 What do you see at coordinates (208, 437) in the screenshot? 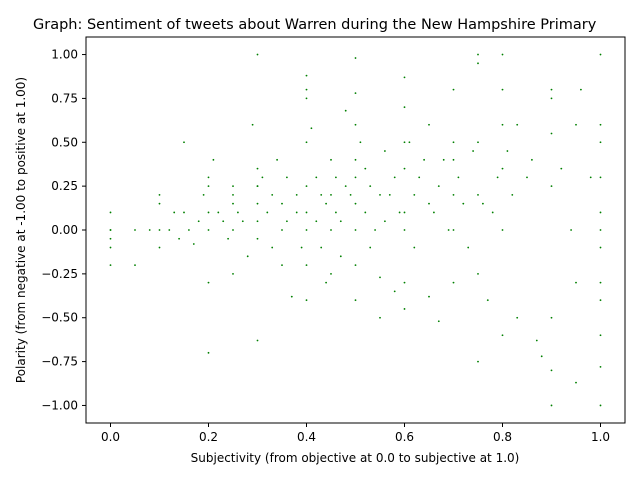
I see `x-tick-label: 0.2` at bounding box center [208, 437].